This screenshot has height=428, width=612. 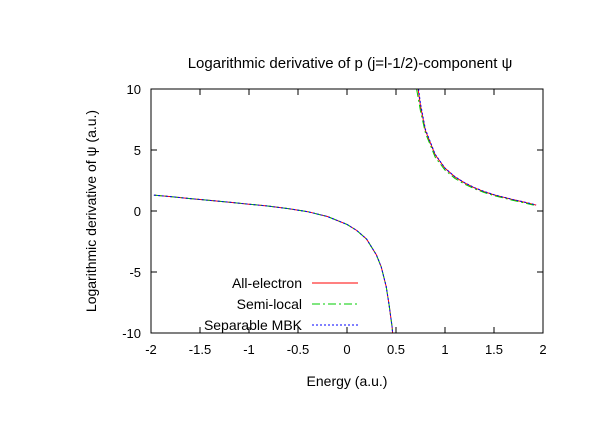 I want to click on legend: All-electron Semi-local Separable MBK, so click(x=281, y=304).